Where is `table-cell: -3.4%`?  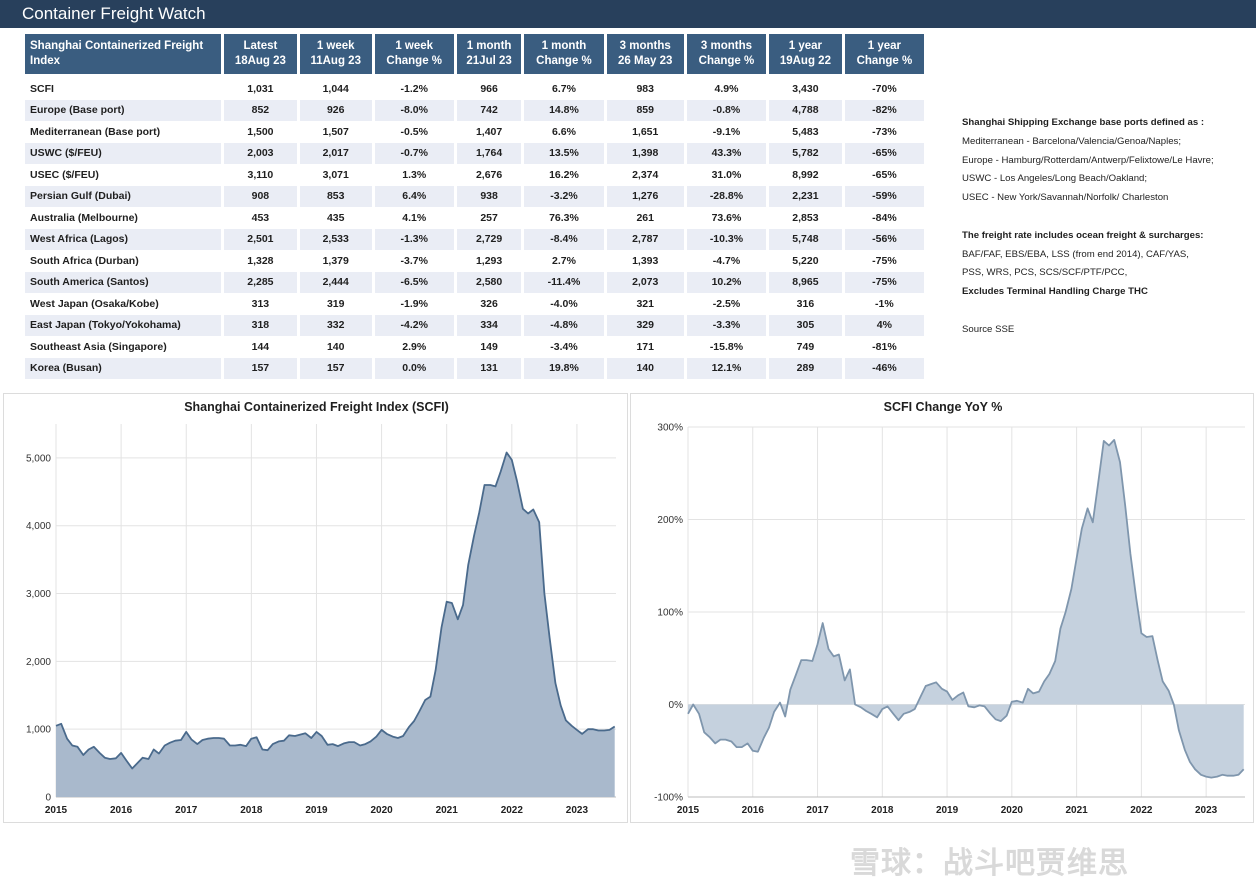
table-cell: -3.4% is located at coordinates (564, 346).